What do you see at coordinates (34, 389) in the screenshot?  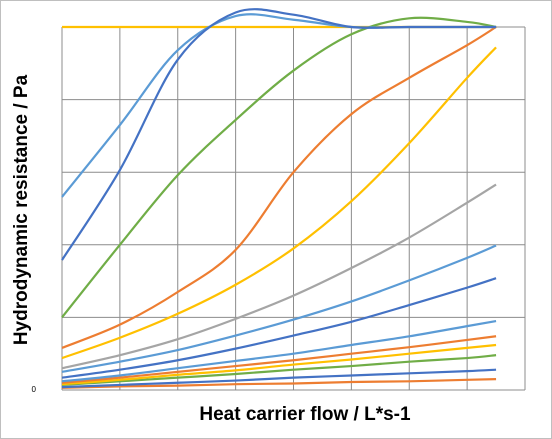 I see `y-tick-label: 0` at bounding box center [34, 389].